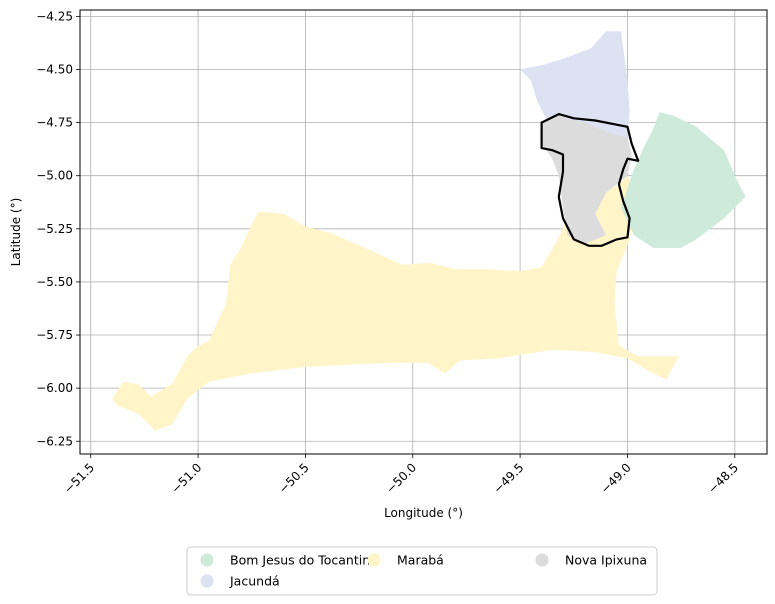 This screenshot has height=604, width=775. I want to click on legend-label-3: Nova Ipixuna, so click(606, 560).